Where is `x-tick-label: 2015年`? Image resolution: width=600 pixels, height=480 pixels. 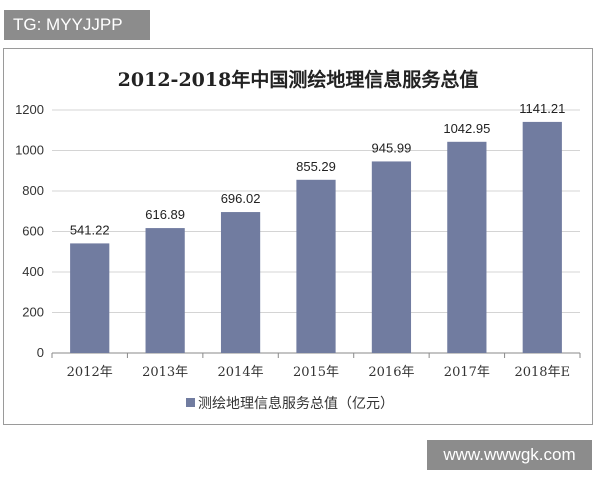 x-tick-label: 2015年 is located at coordinates (316, 372).